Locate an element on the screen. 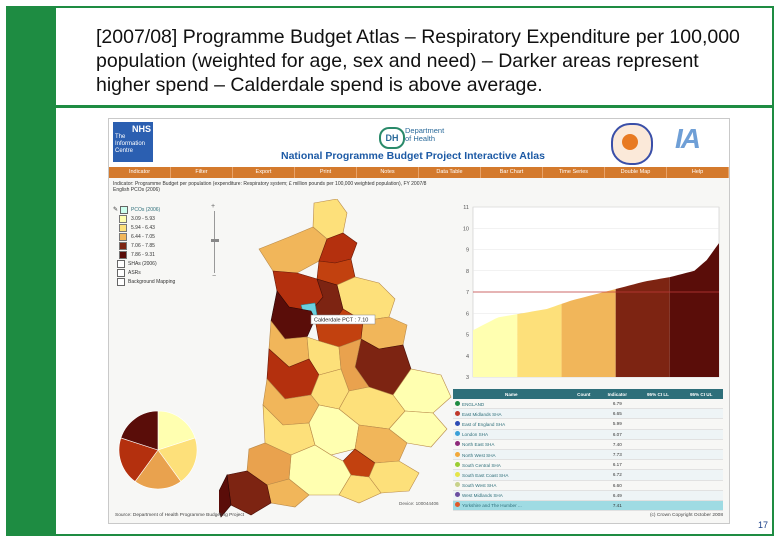  table-row: North East SHA 7.40 is located at coordinates (588, 444).